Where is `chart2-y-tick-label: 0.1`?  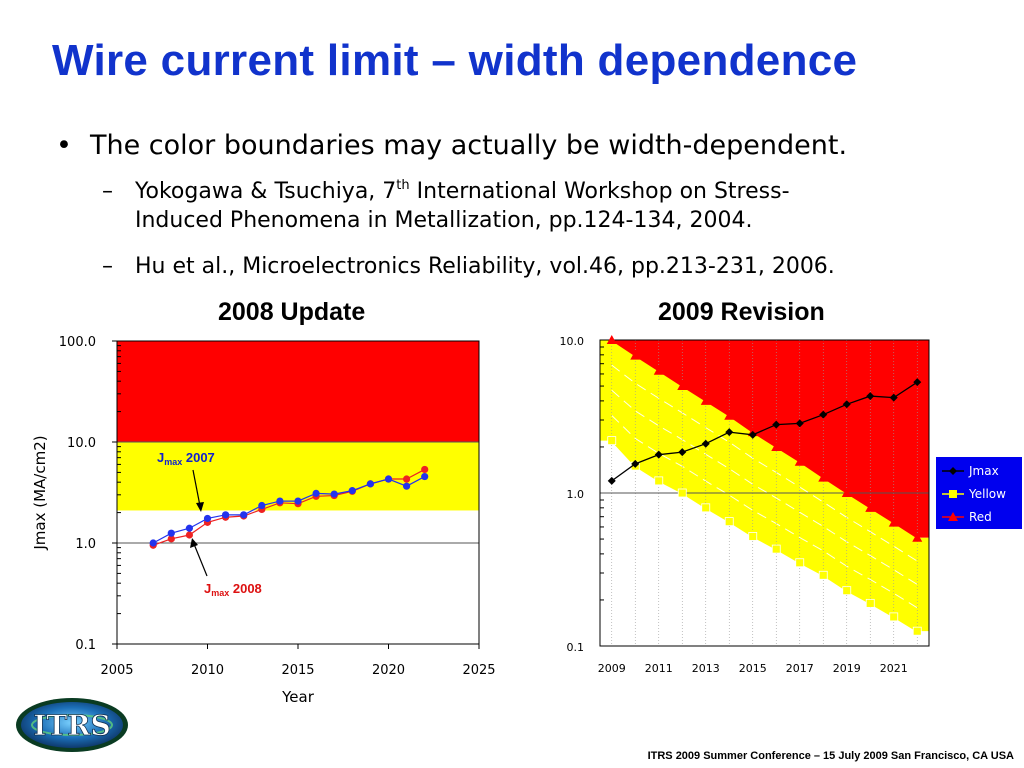
chart2-y-tick-label: 0.1 is located at coordinates (576, 647).